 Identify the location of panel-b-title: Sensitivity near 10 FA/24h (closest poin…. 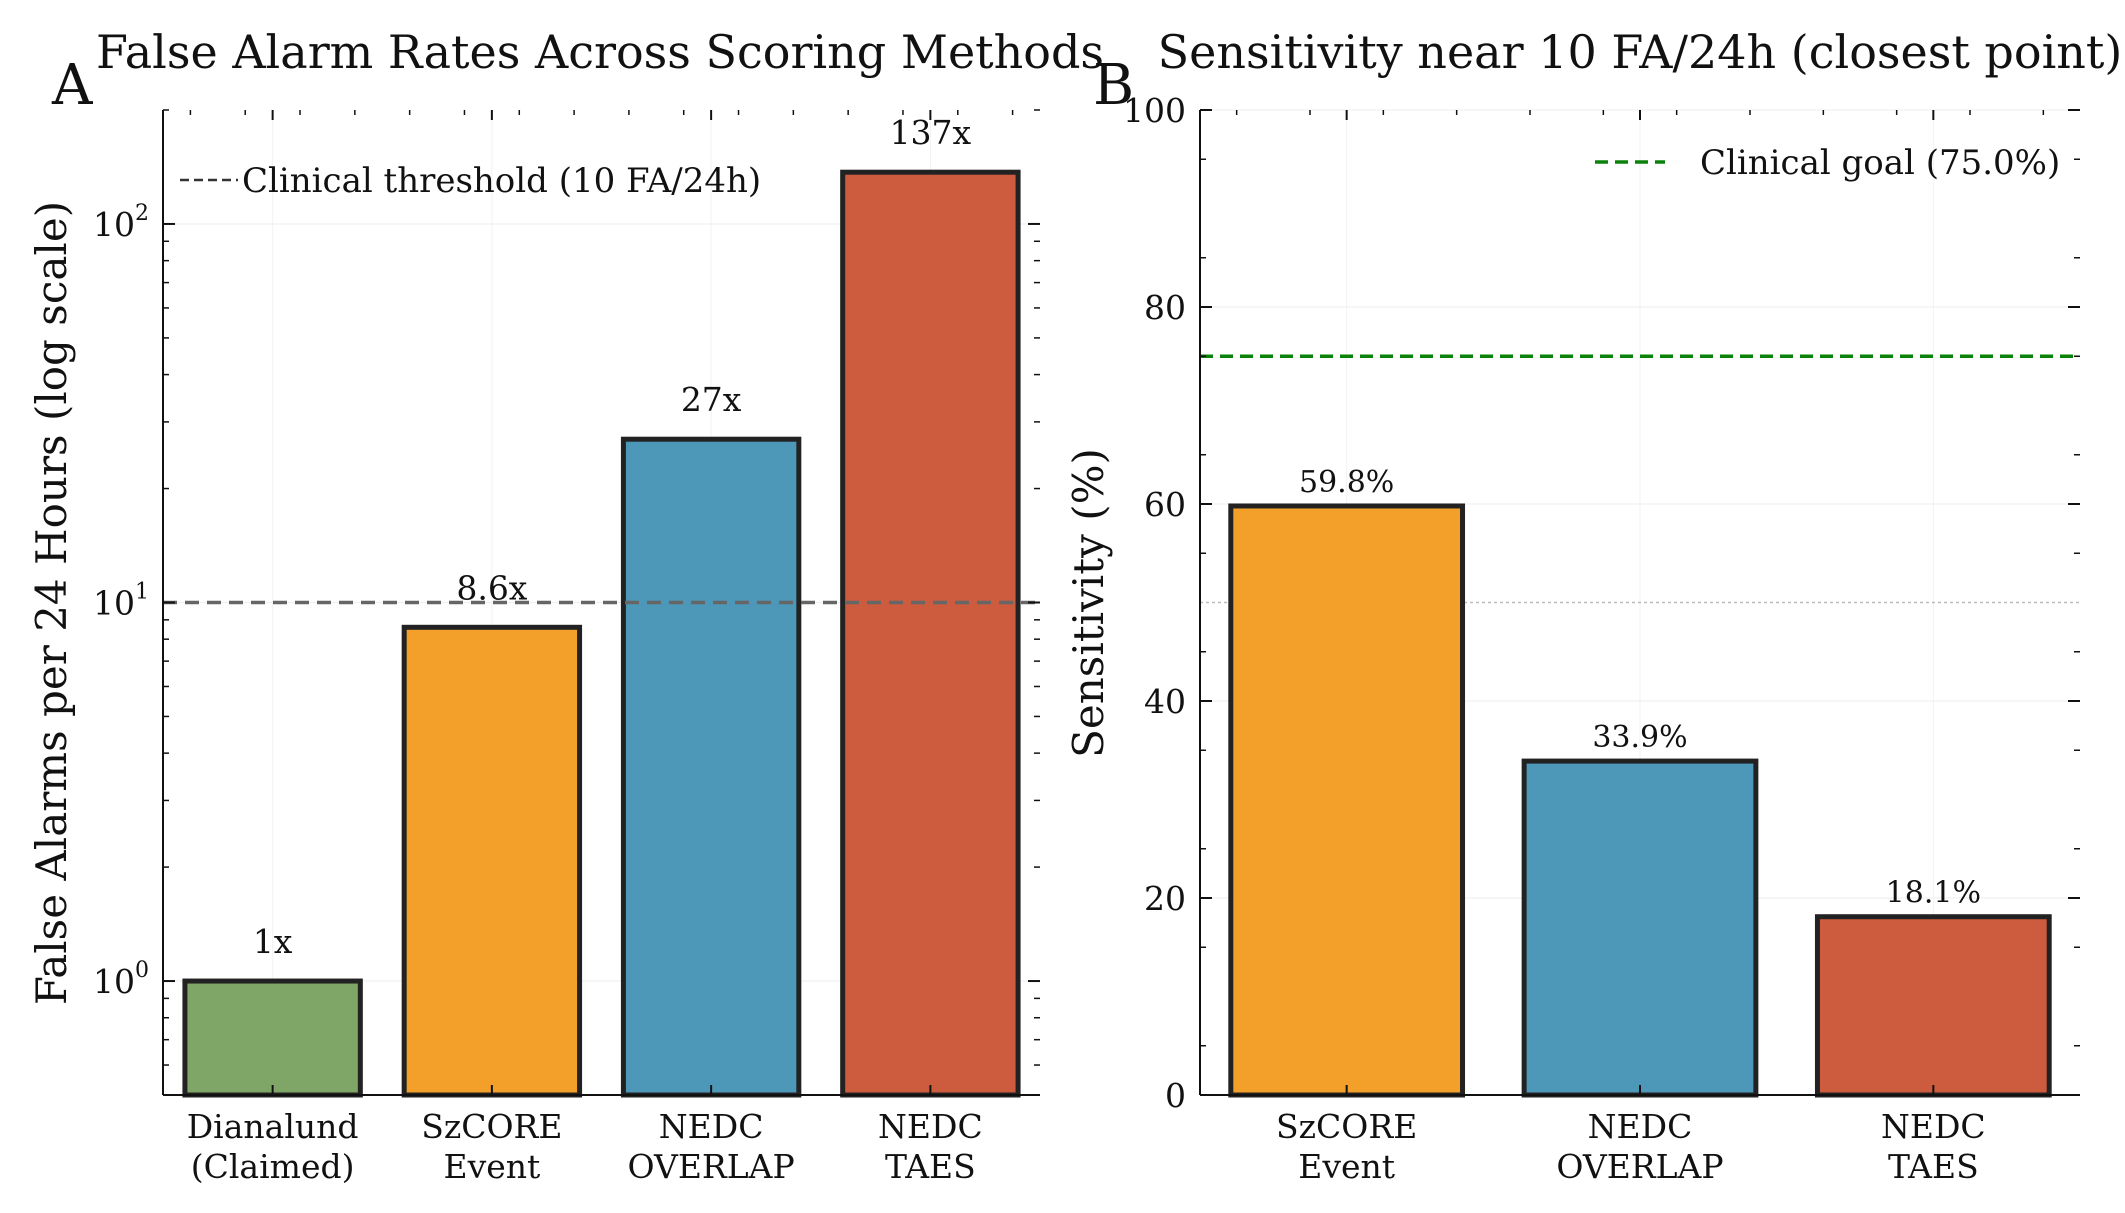
(1640, 52).